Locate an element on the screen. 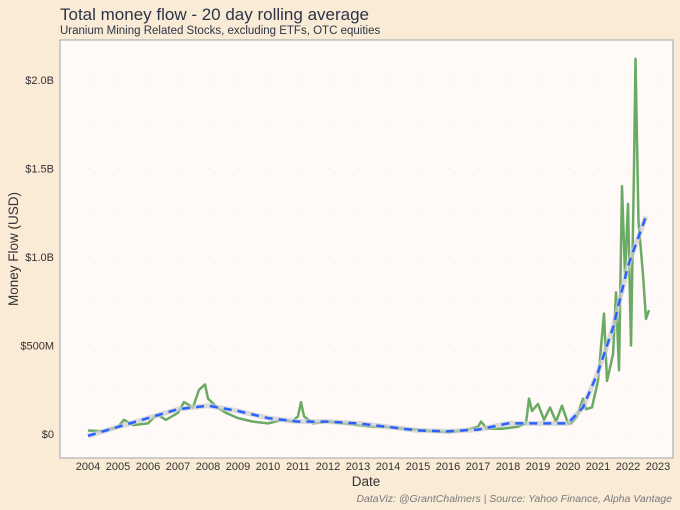 Image resolution: width=680 pixels, height=510 pixels. y-tick-label: $1.0B is located at coordinates (39, 258).